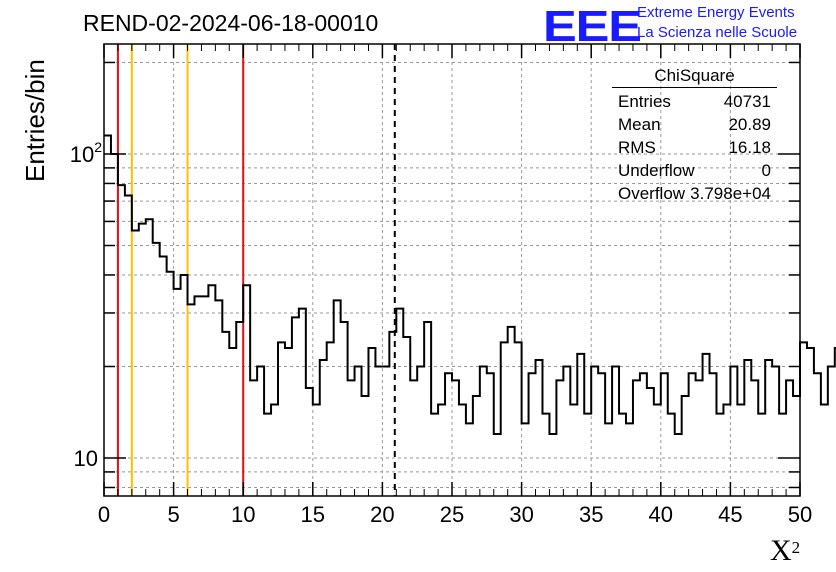 The height and width of the screenshot is (572, 836). Describe the element at coordinates (86, 458) in the screenshot. I see `y-tick-label: 10` at that location.